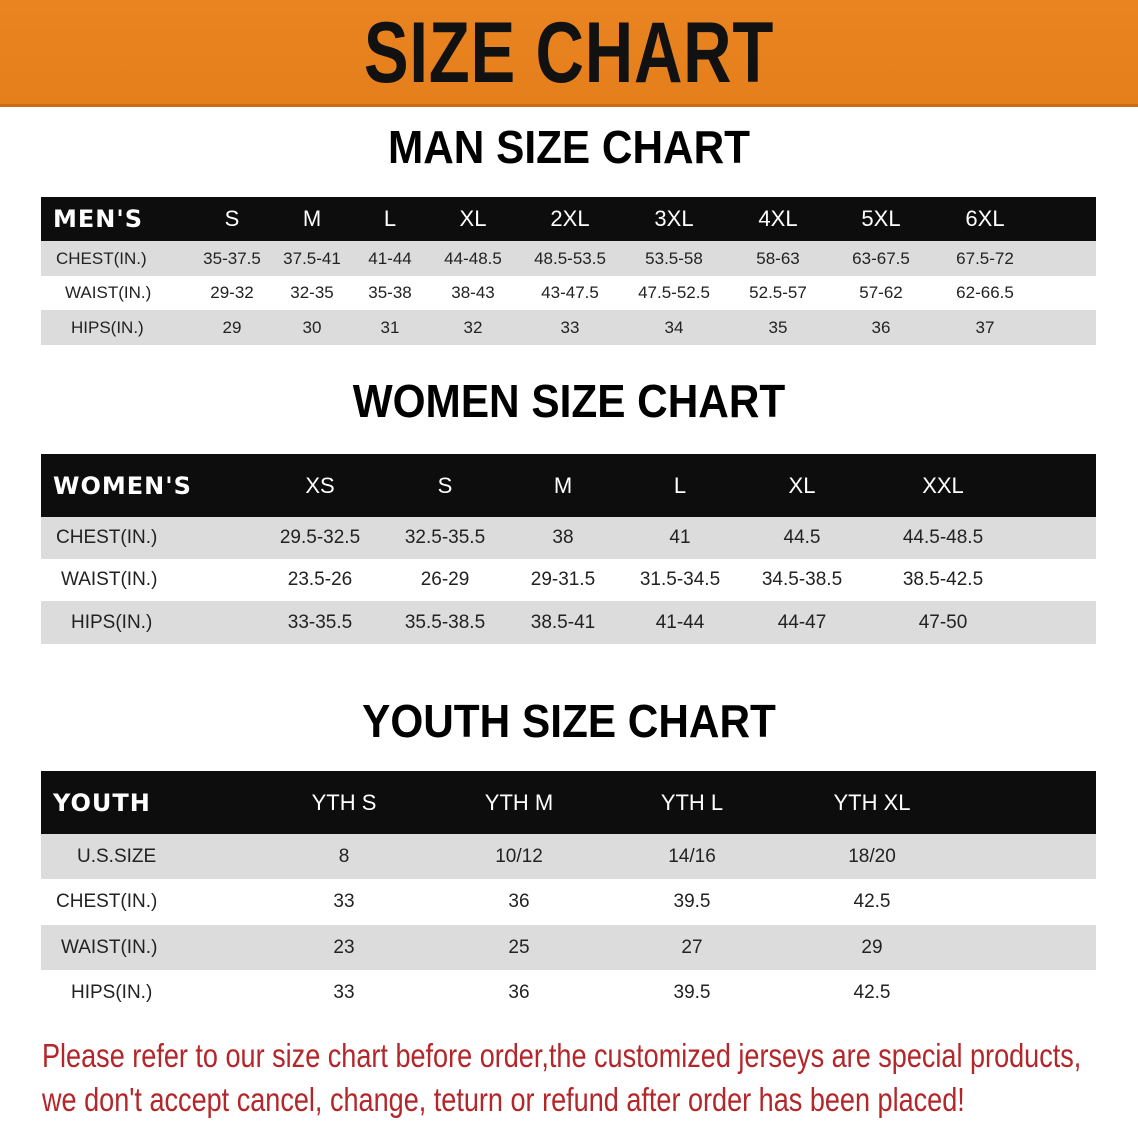  Describe the element at coordinates (569, 53) in the screenshot. I see `banner-title: SIZE CHART` at that location.